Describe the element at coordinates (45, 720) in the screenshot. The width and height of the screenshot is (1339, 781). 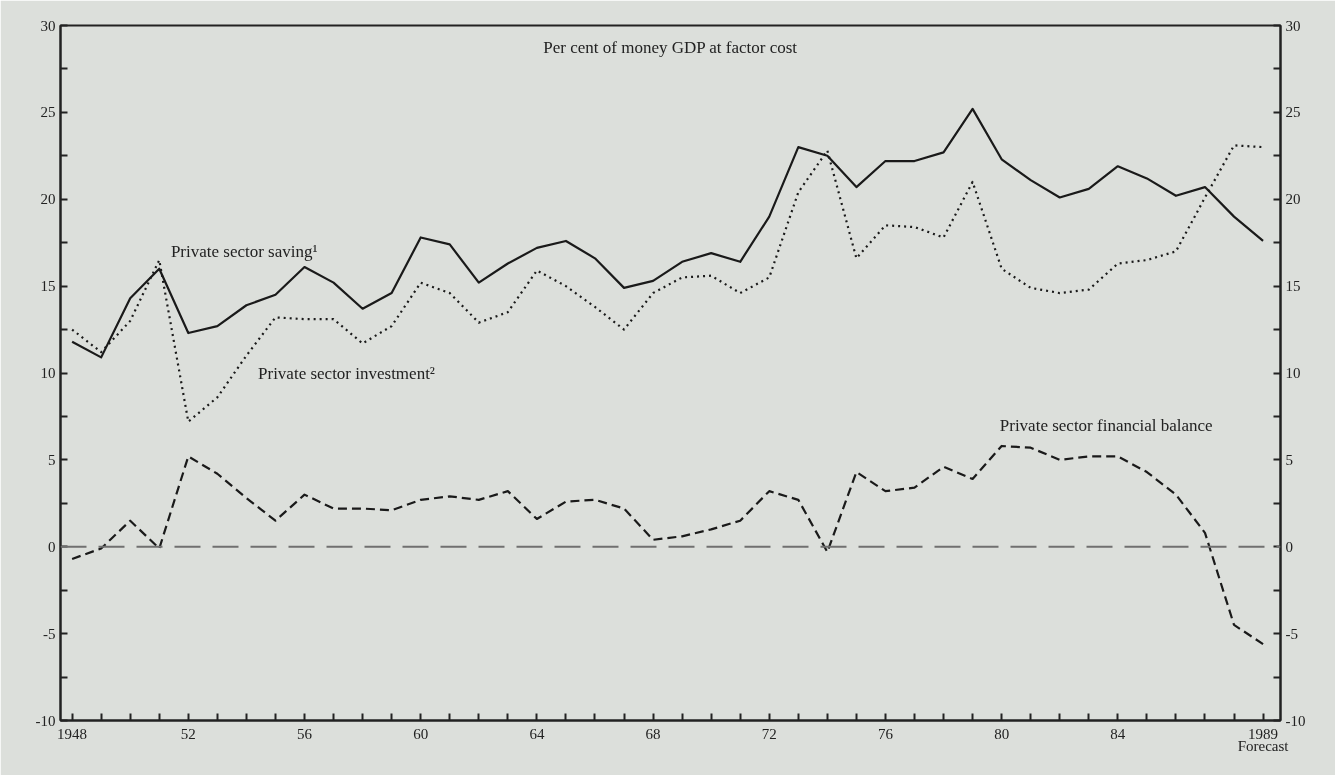
I see `y-tick-label: -10` at that location.